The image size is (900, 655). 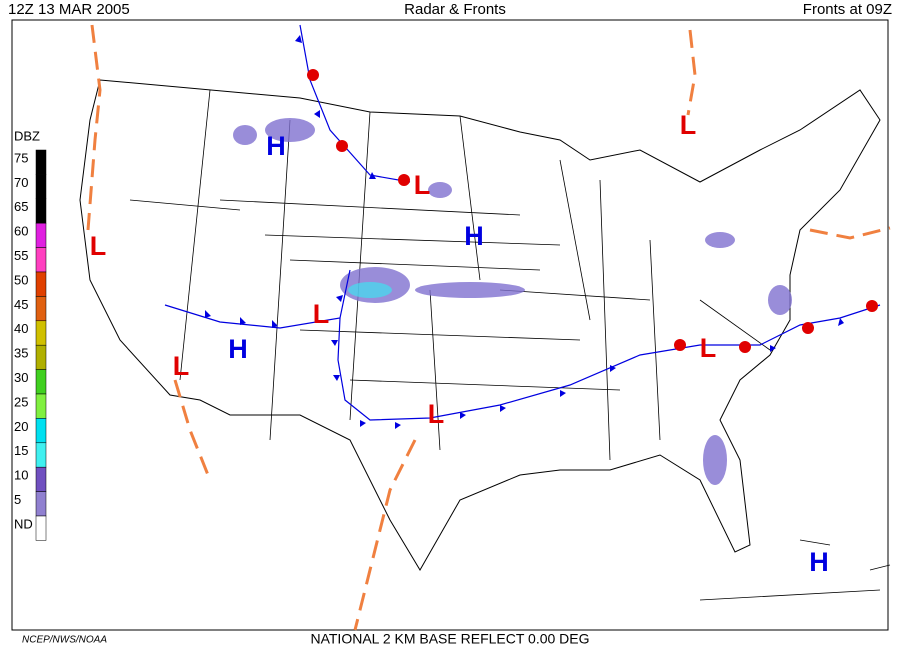 I want to click on legend-label: 65, so click(x=21, y=206).